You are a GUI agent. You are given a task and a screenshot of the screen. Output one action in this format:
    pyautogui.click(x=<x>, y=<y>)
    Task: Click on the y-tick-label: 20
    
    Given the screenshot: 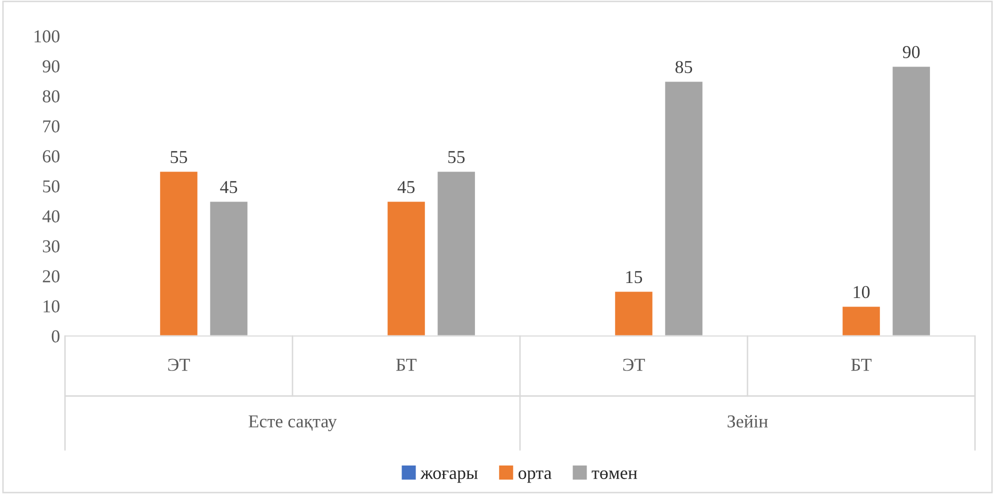 What is the action you would take?
    pyautogui.click(x=51, y=276)
    